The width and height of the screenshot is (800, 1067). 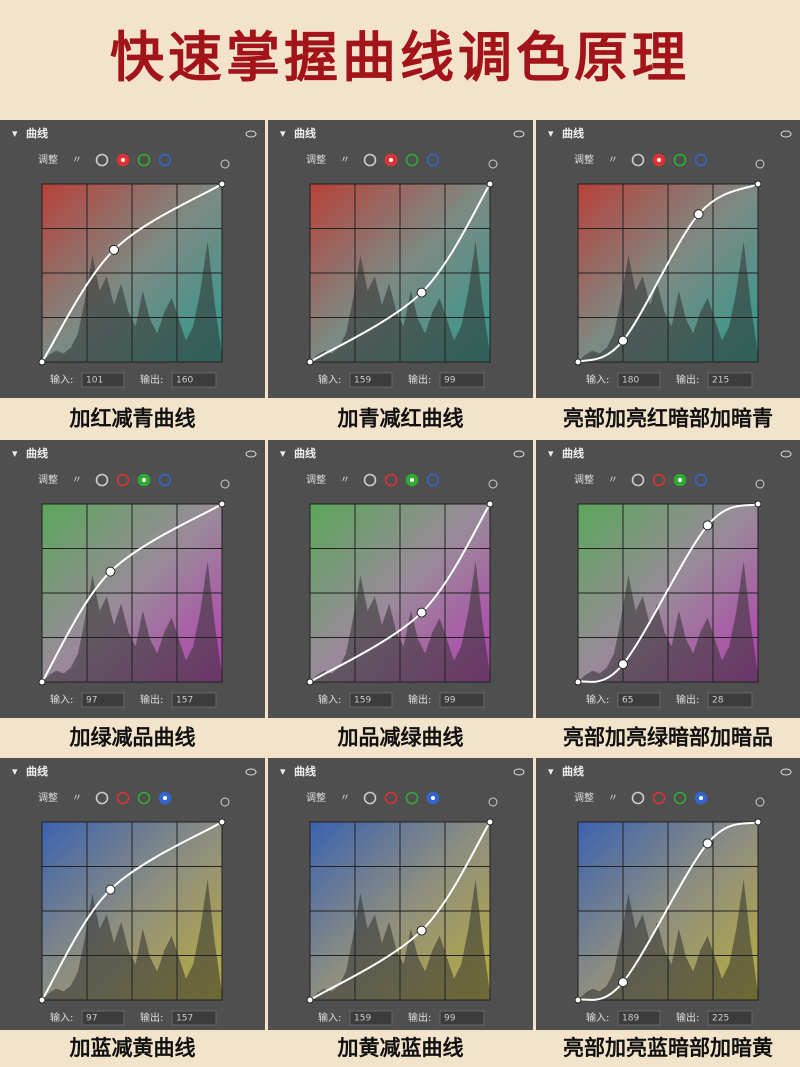 I want to click on caption: 加蓝减黄曲线, so click(x=132, y=1047).